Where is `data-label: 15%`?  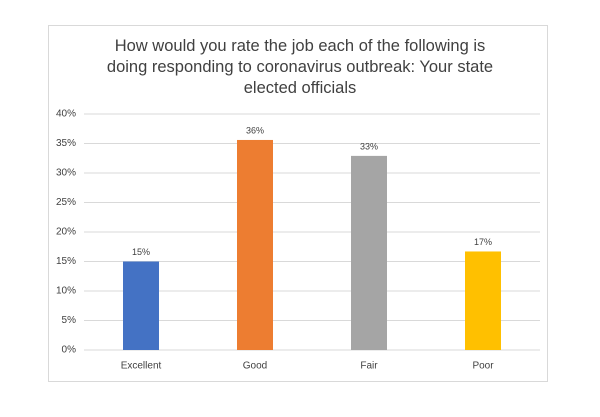
data-label: 15% is located at coordinates (141, 252).